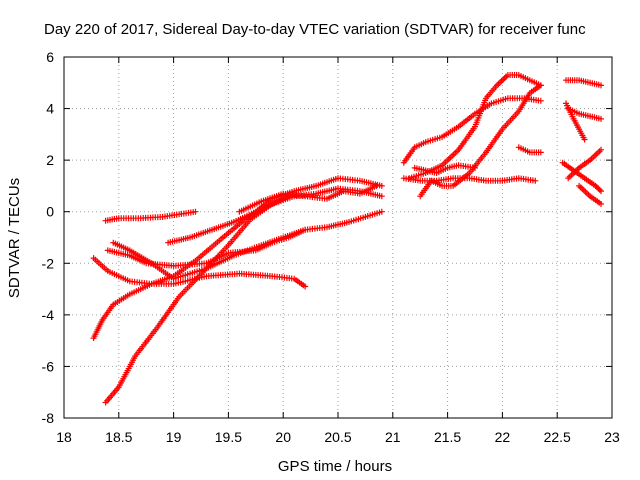  I want to click on y-tick-label: -6, so click(48, 366).